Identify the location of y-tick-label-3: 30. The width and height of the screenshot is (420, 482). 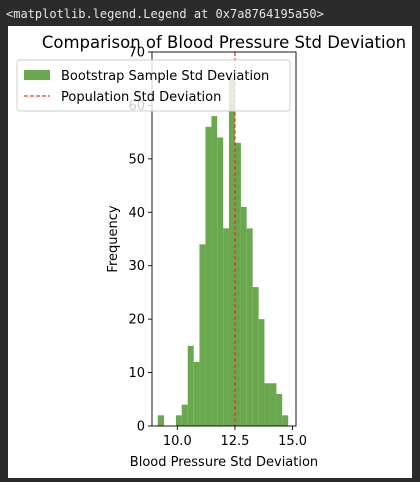
(136, 266).